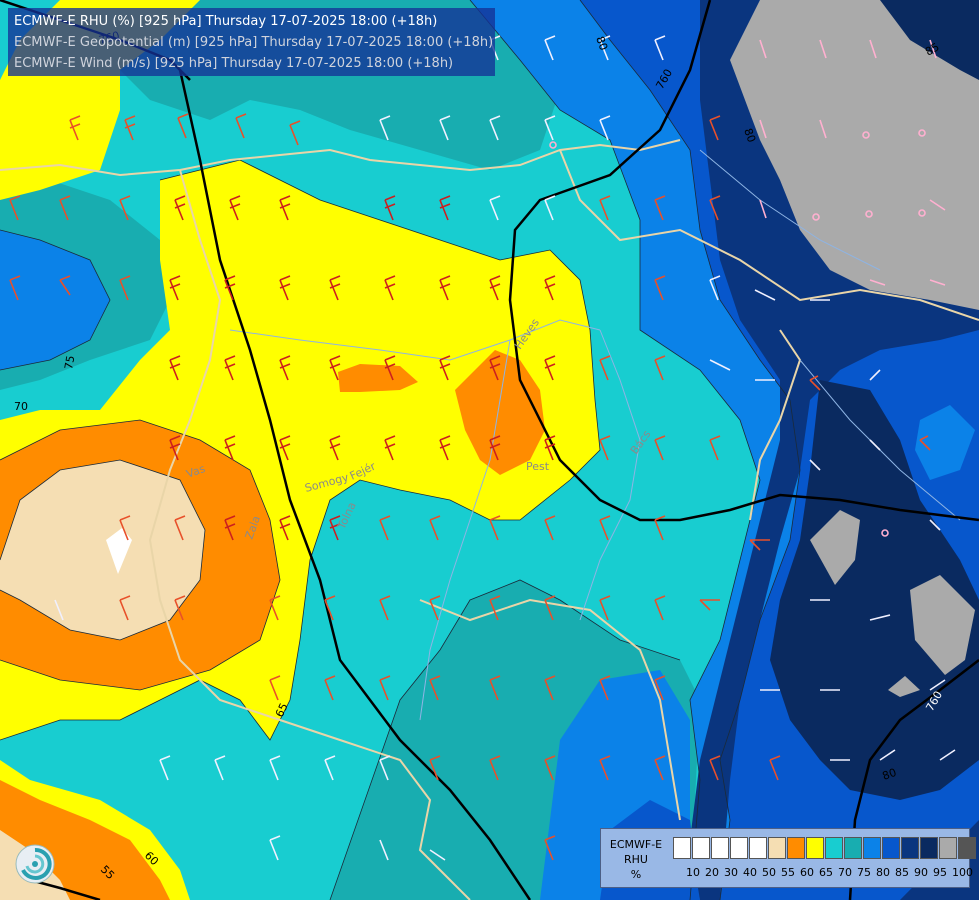 This screenshot has height=900, width=979. What do you see at coordinates (883, 872) in the screenshot?
I see `legend-tick: 80` at bounding box center [883, 872].